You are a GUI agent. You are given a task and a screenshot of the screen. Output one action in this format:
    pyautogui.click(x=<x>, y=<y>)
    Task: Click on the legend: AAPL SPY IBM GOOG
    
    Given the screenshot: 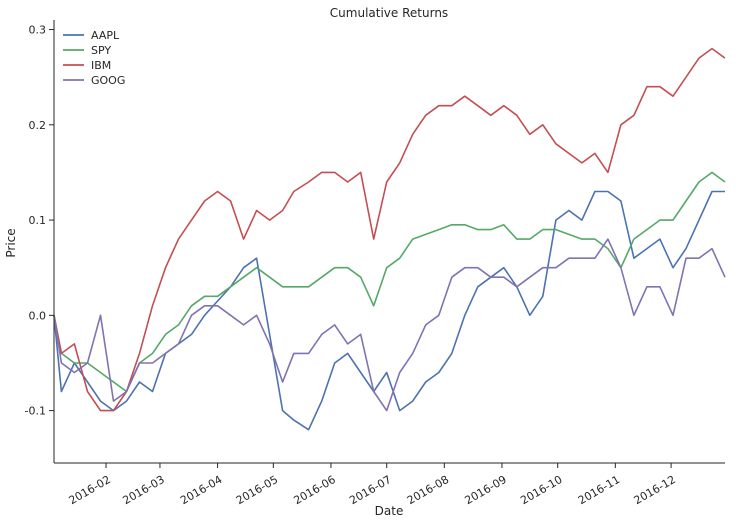 What is the action you would take?
    pyautogui.click(x=94, y=58)
    